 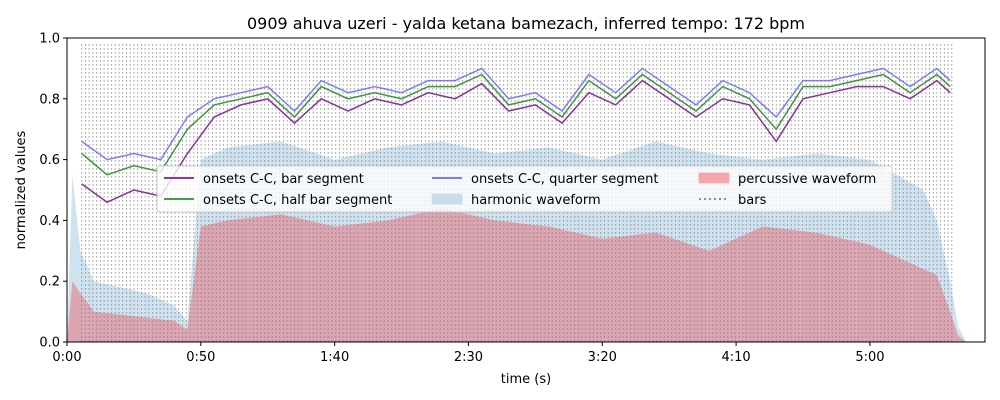 I want to click on y-axis-label: normalized values, so click(x=21, y=189).